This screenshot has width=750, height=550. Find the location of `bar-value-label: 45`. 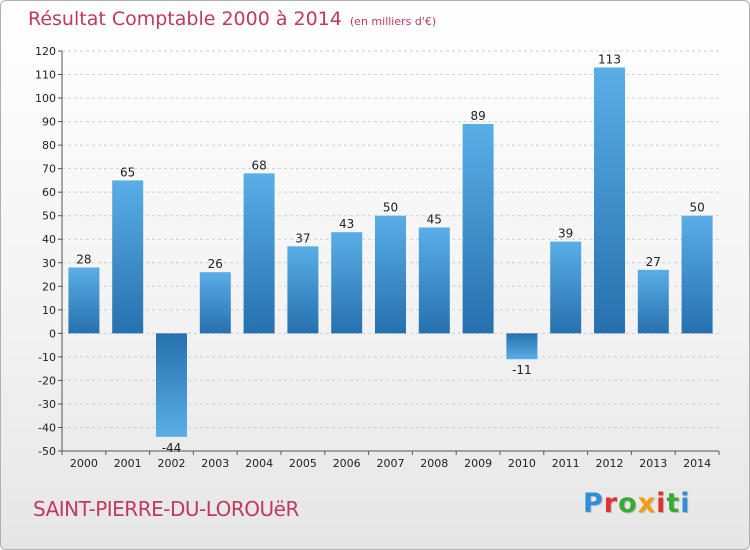

bar-value-label: 45 is located at coordinates (434, 219).